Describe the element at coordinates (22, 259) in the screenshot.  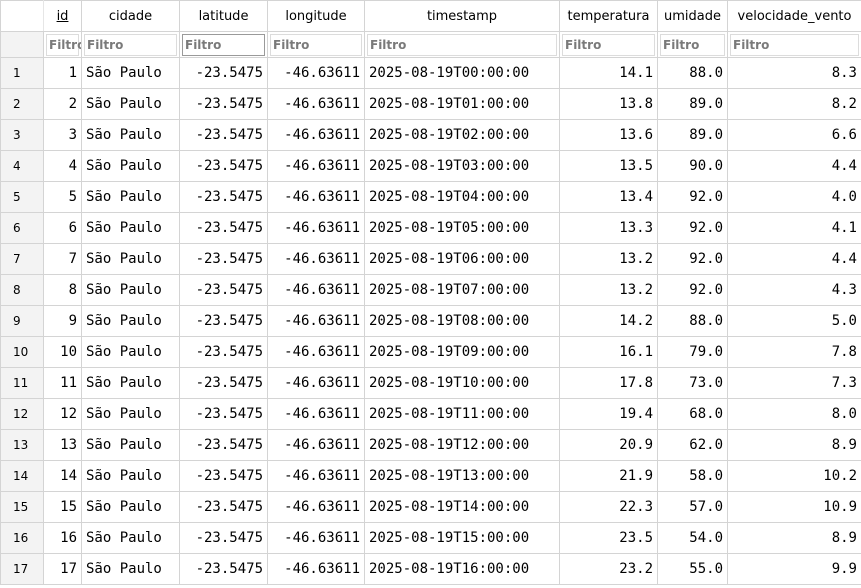
I see `row-number: 7` at that location.